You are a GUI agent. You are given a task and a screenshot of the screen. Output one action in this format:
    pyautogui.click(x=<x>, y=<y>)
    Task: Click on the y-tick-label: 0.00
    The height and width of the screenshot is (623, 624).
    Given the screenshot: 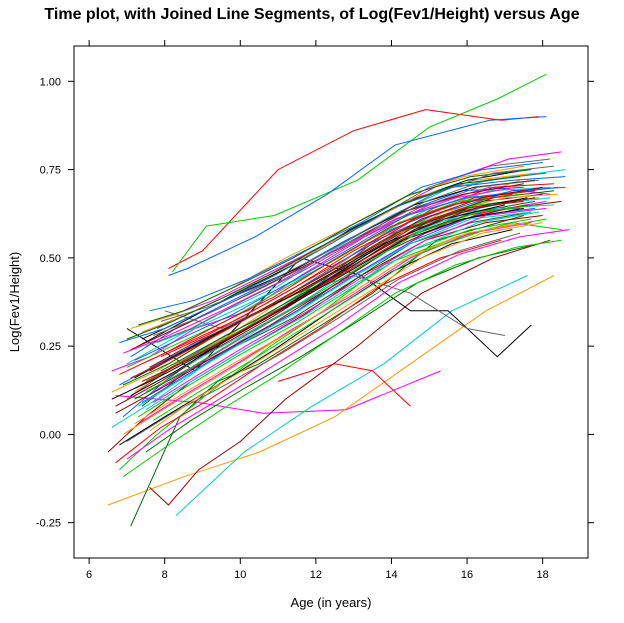 What is the action you would take?
    pyautogui.click(x=50, y=435)
    